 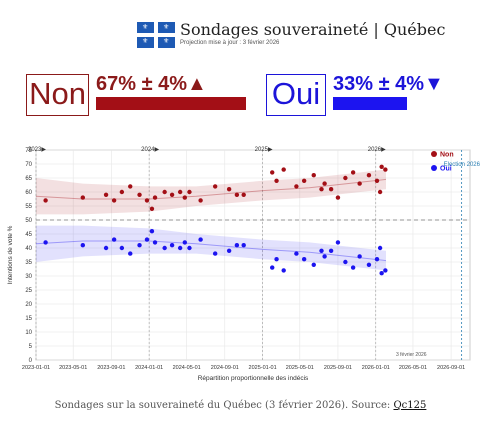 I want to click on x-tick-label: 2025-05-01, so click(x=300, y=368).